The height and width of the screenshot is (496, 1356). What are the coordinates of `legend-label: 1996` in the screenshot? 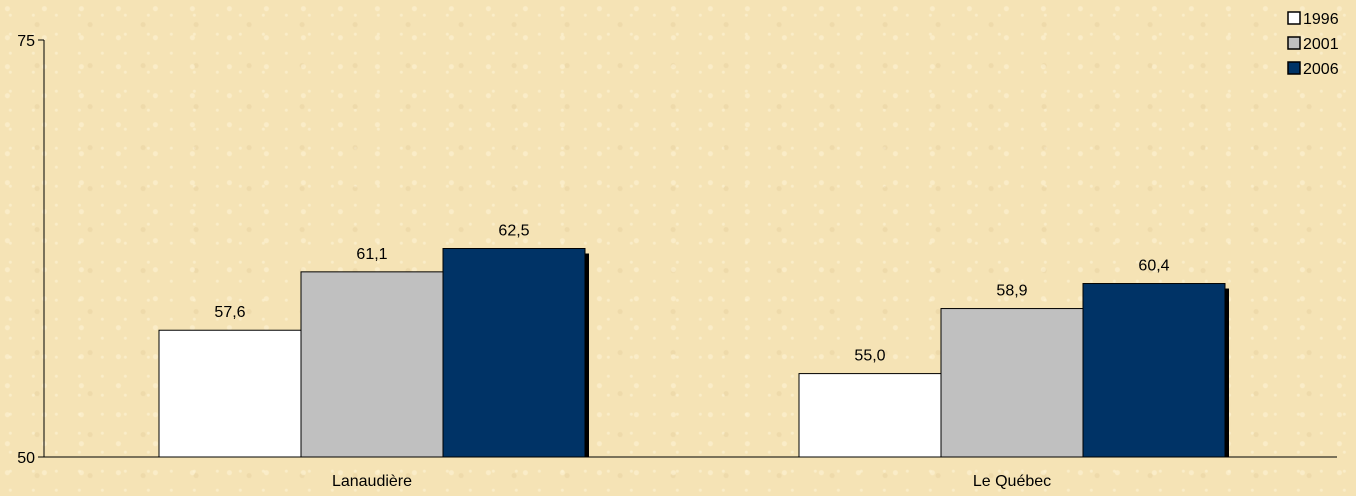 It's located at (1321, 19).